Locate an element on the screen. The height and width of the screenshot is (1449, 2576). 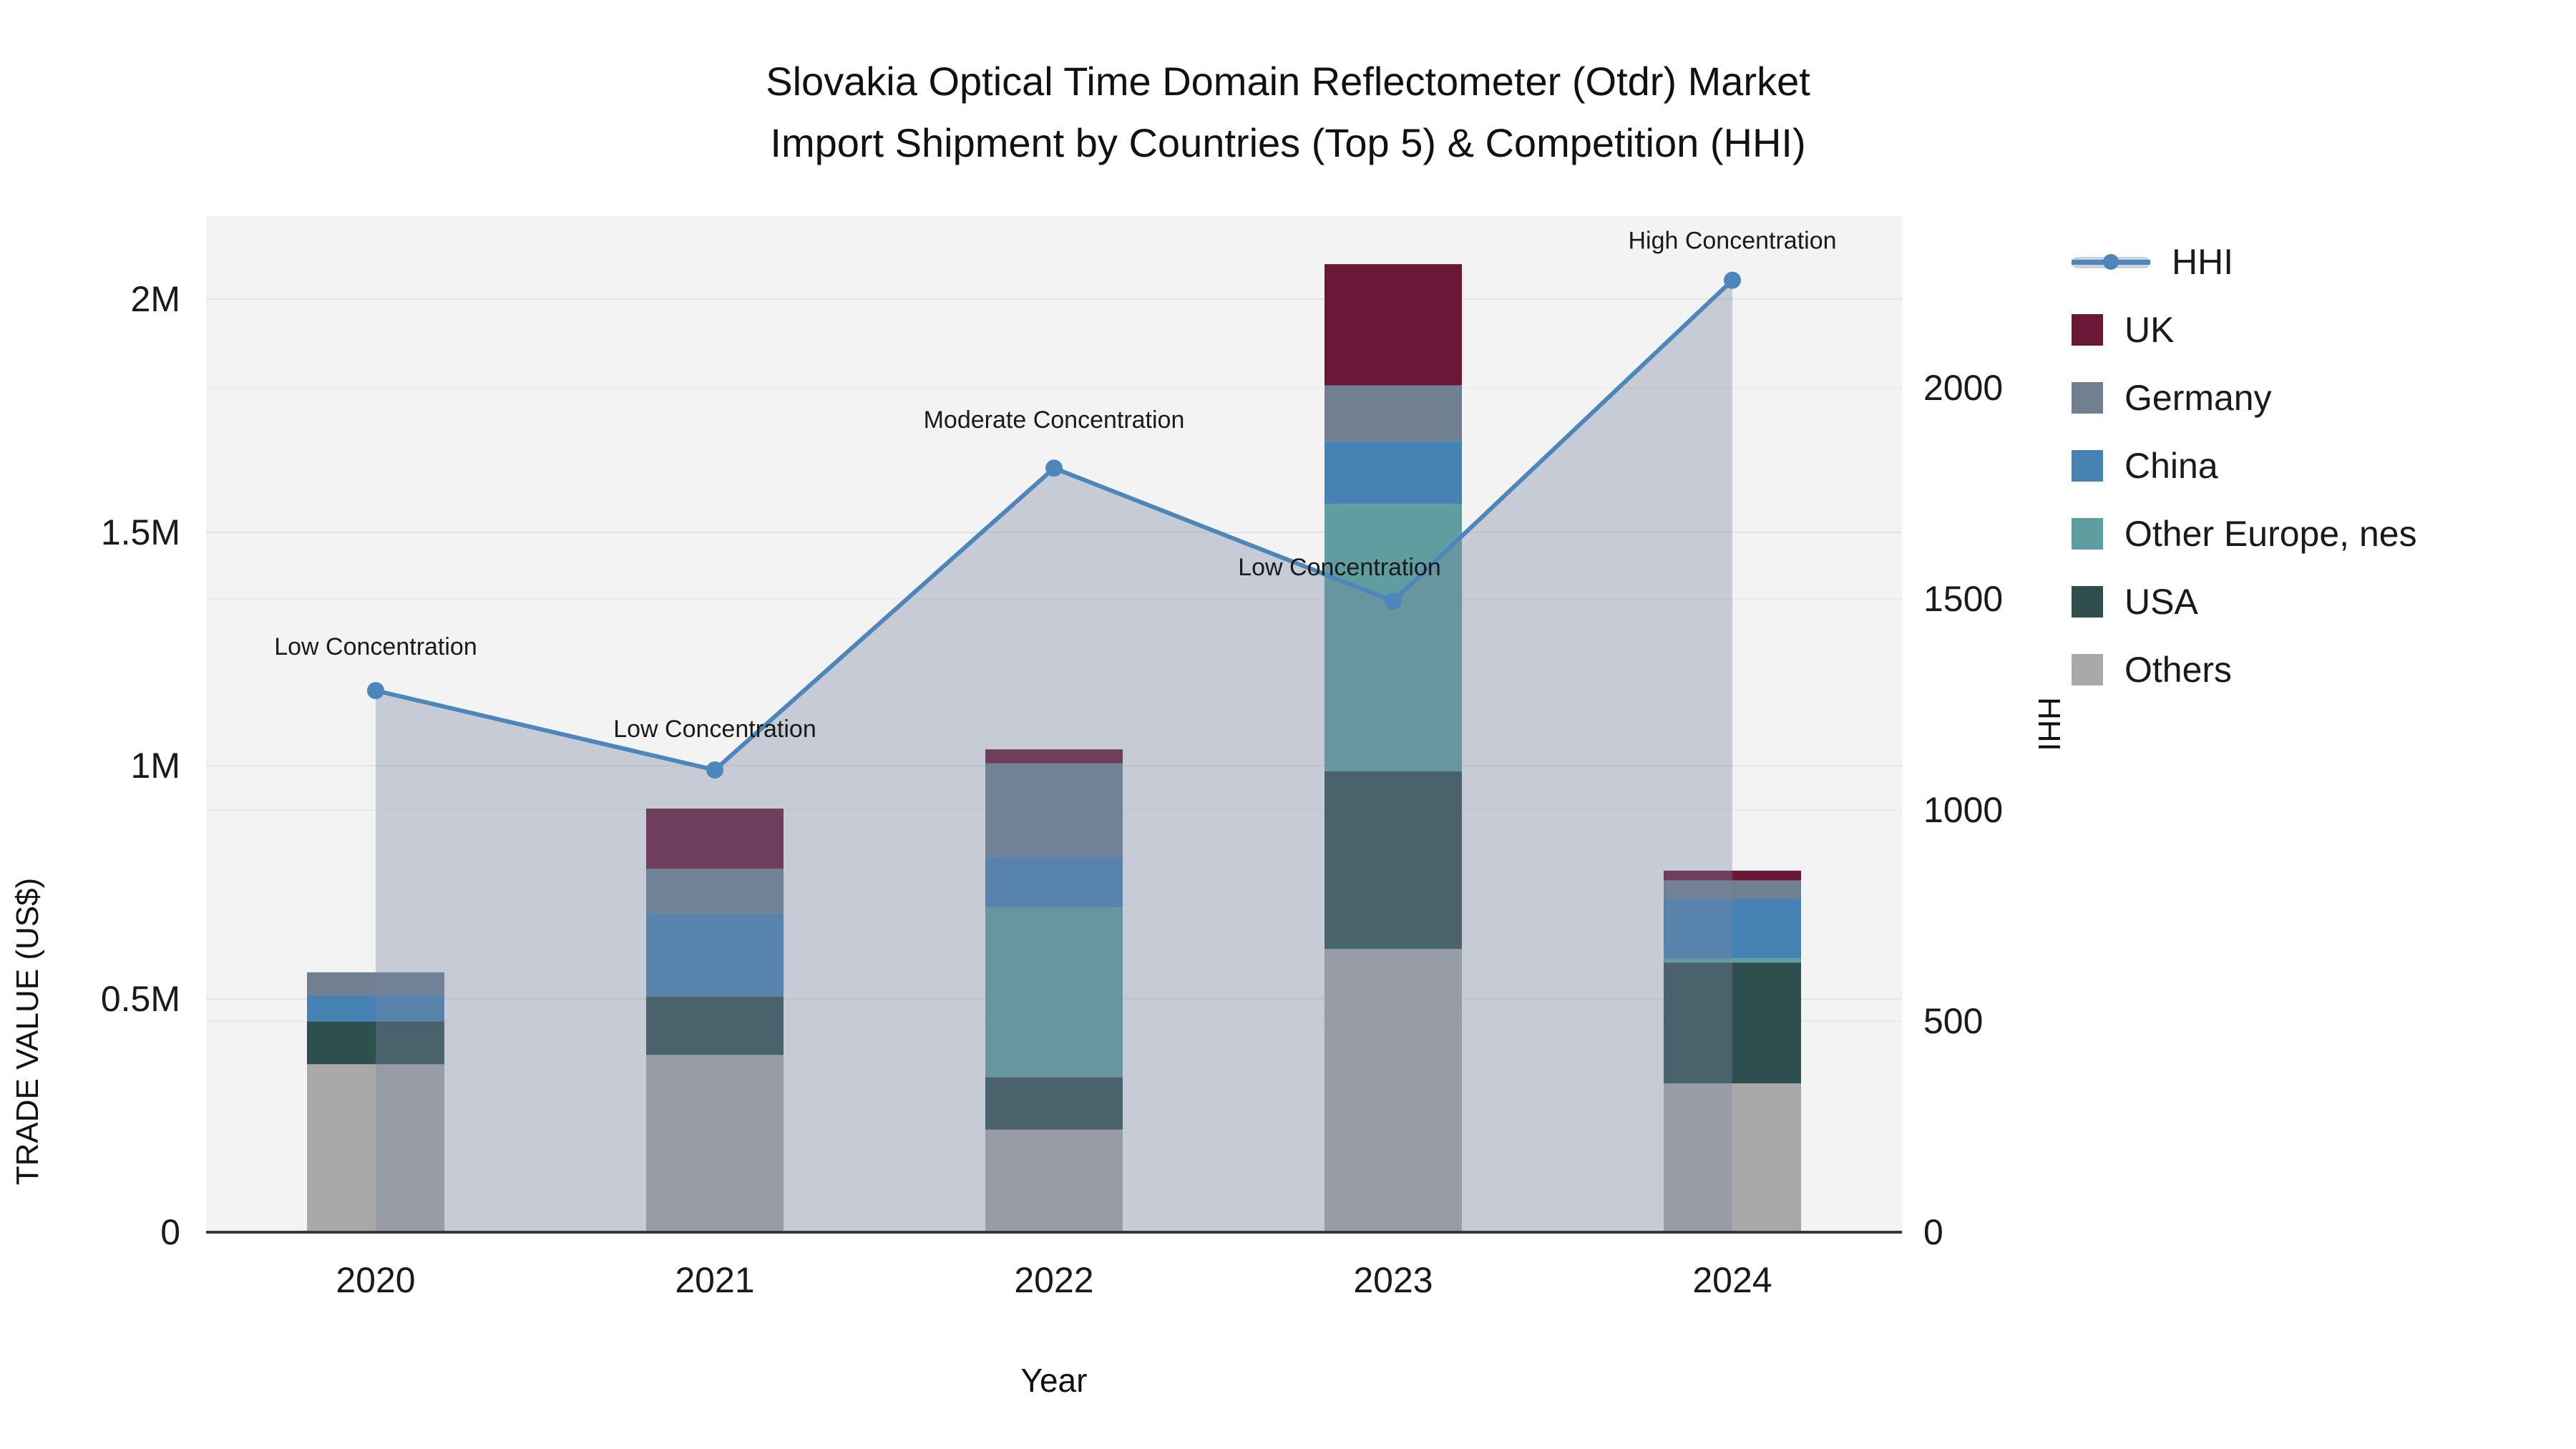
y-right-tick-0: 0 is located at coordinates (1933, 1232).